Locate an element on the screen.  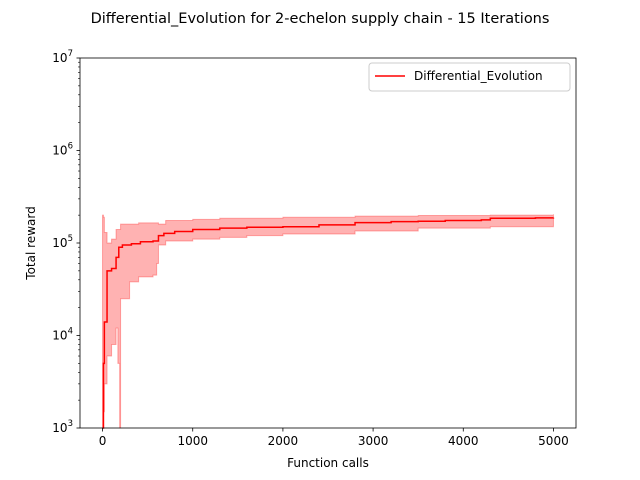
x-tick-label: 2000 is located at coordinates (283, 441).